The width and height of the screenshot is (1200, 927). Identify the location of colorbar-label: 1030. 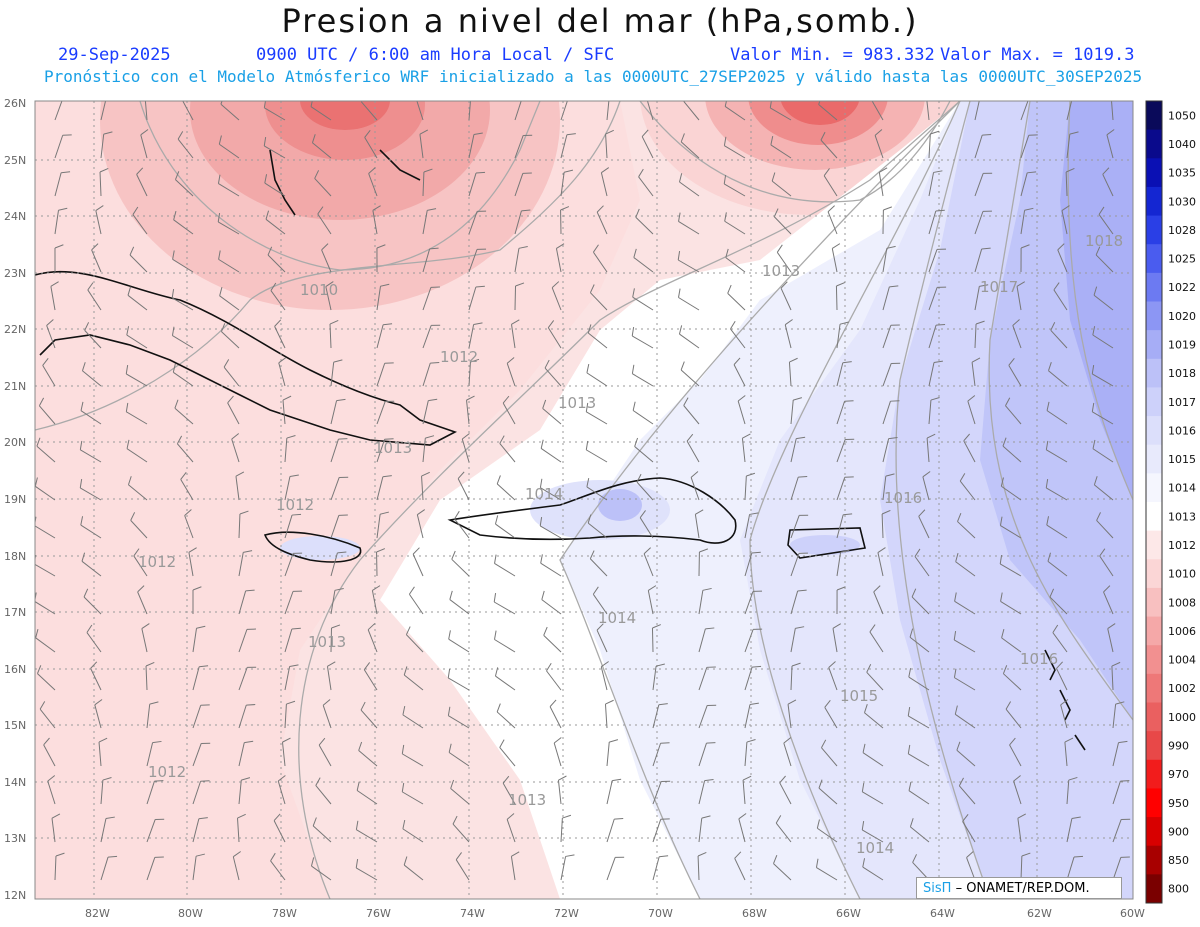
(1182, 201).